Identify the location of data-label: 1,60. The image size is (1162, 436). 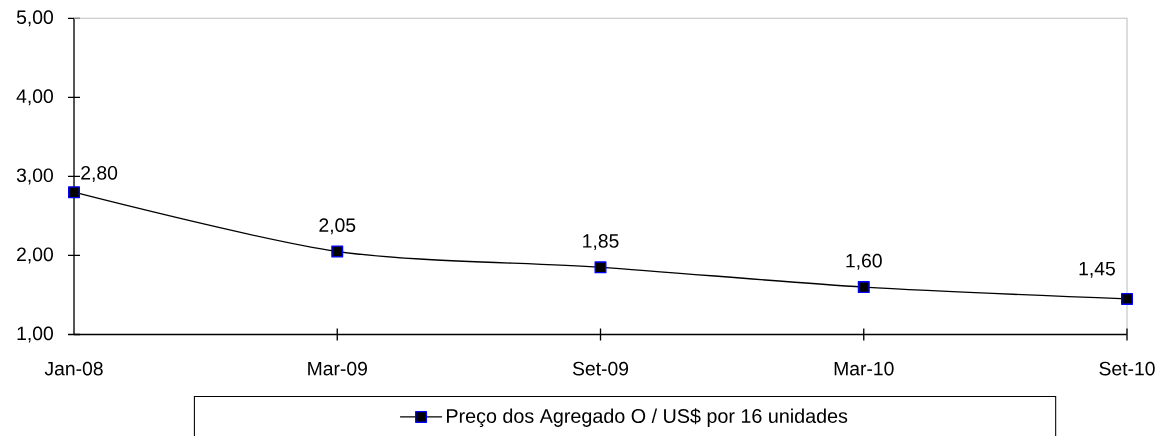
(864, 261).